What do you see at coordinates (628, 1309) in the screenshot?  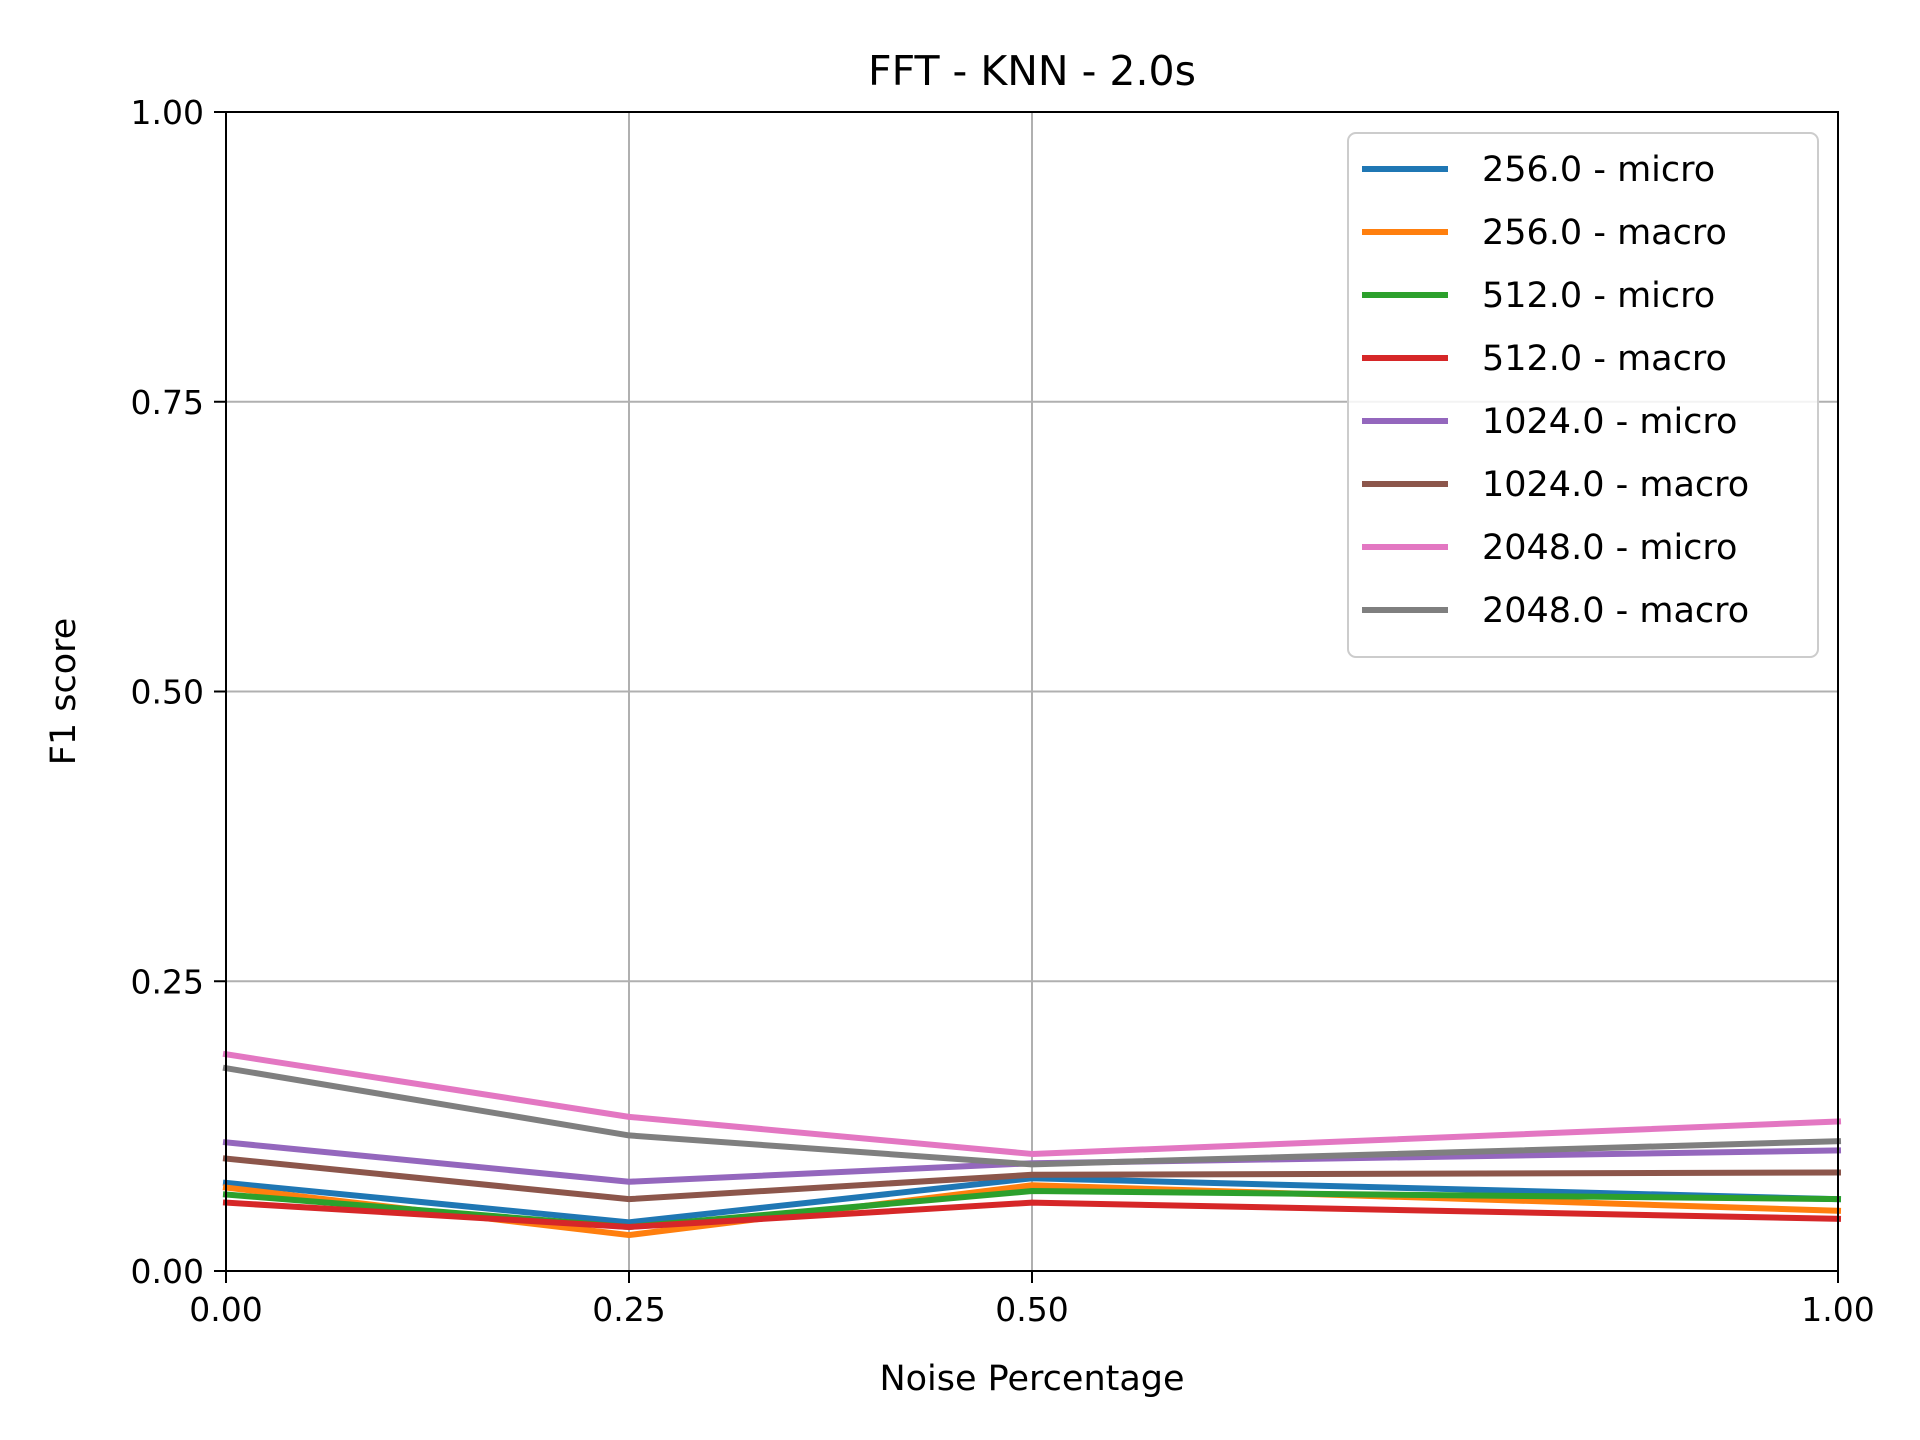 I see `x-tick-label: 0.25` at bounding box center [628, 1309].